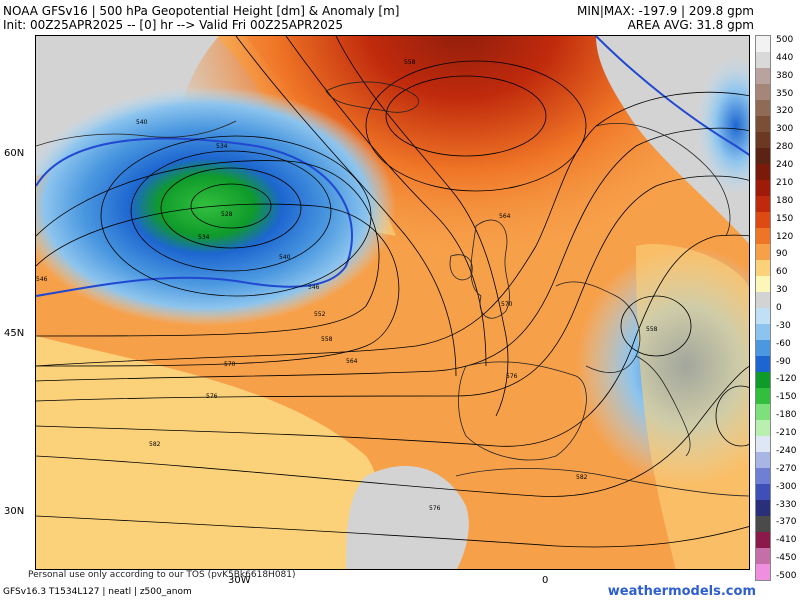 The image size is (800, 600). I want to click on greenland-coastline, so click(136, 133).